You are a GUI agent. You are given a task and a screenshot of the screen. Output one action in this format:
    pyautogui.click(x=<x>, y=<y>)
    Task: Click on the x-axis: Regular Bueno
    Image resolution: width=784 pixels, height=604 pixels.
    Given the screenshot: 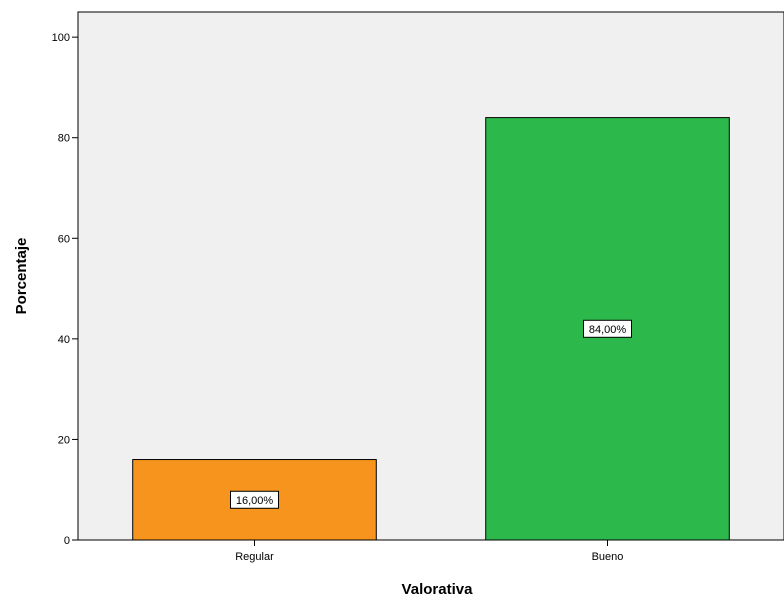 What is the action you would take?
    pyautogui.click(x=429, y=551)
    